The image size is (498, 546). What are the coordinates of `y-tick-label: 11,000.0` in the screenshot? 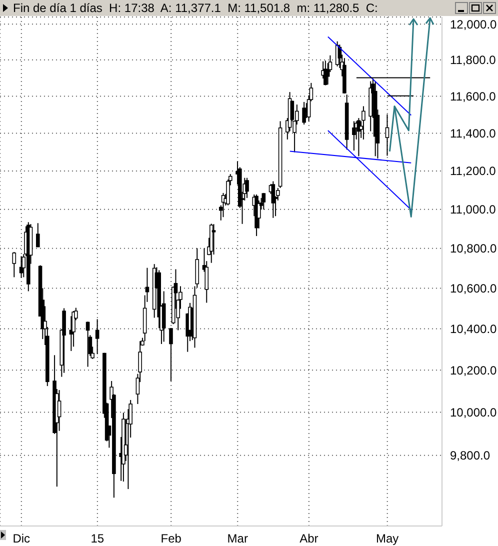 It's located at (473, 209).